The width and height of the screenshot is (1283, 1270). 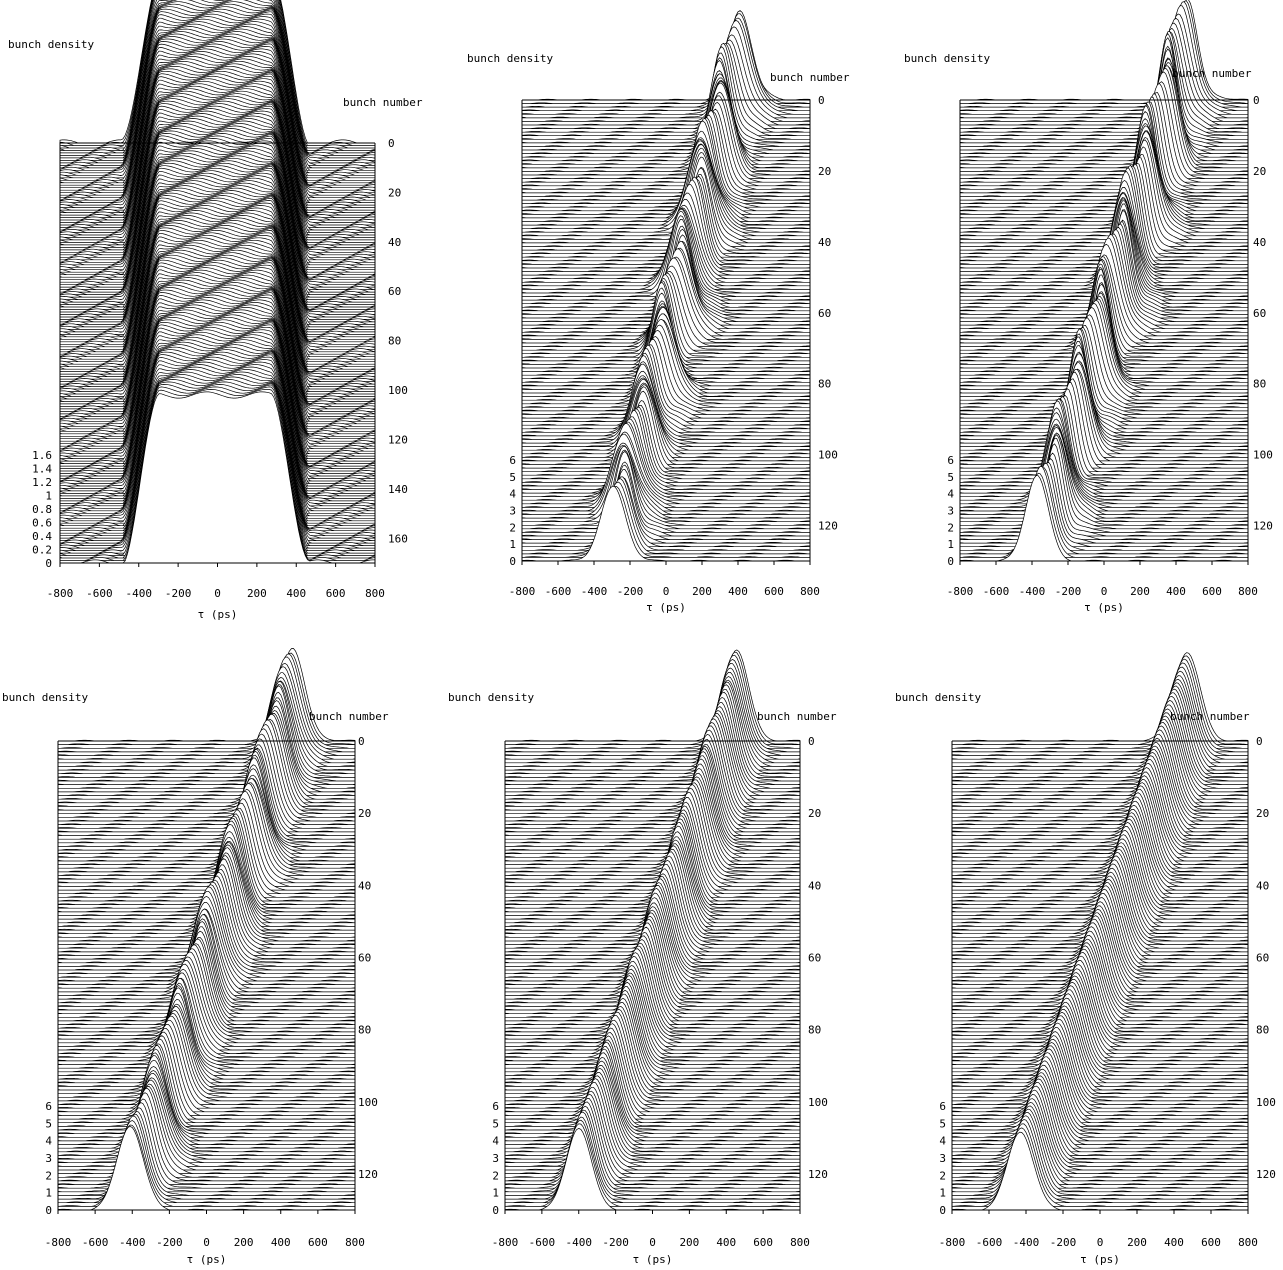 I want to click on x-tick-label: 0, so click(x=206, y=1242).